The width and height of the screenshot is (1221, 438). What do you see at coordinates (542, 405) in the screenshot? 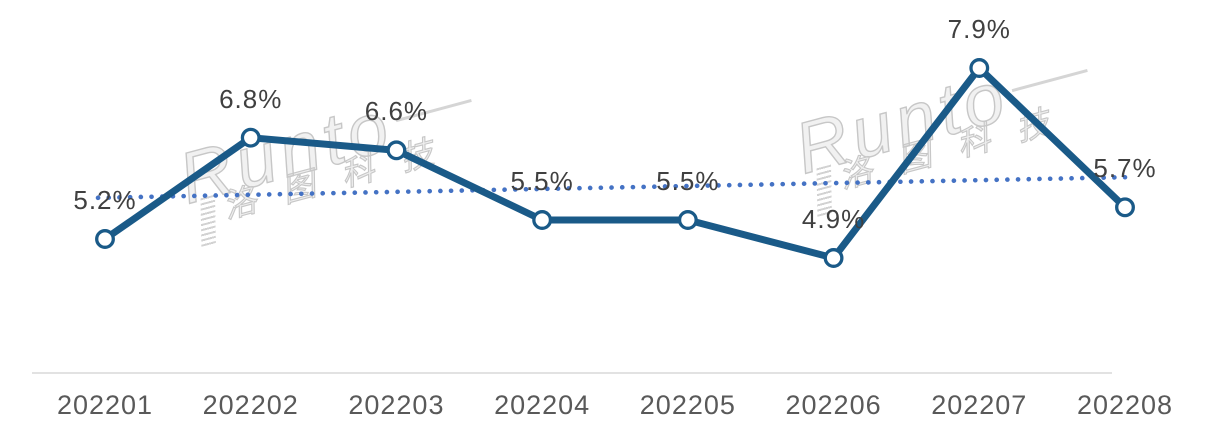
I see `x-axis-tick-label: 202204` at bounding box center [542, 405].